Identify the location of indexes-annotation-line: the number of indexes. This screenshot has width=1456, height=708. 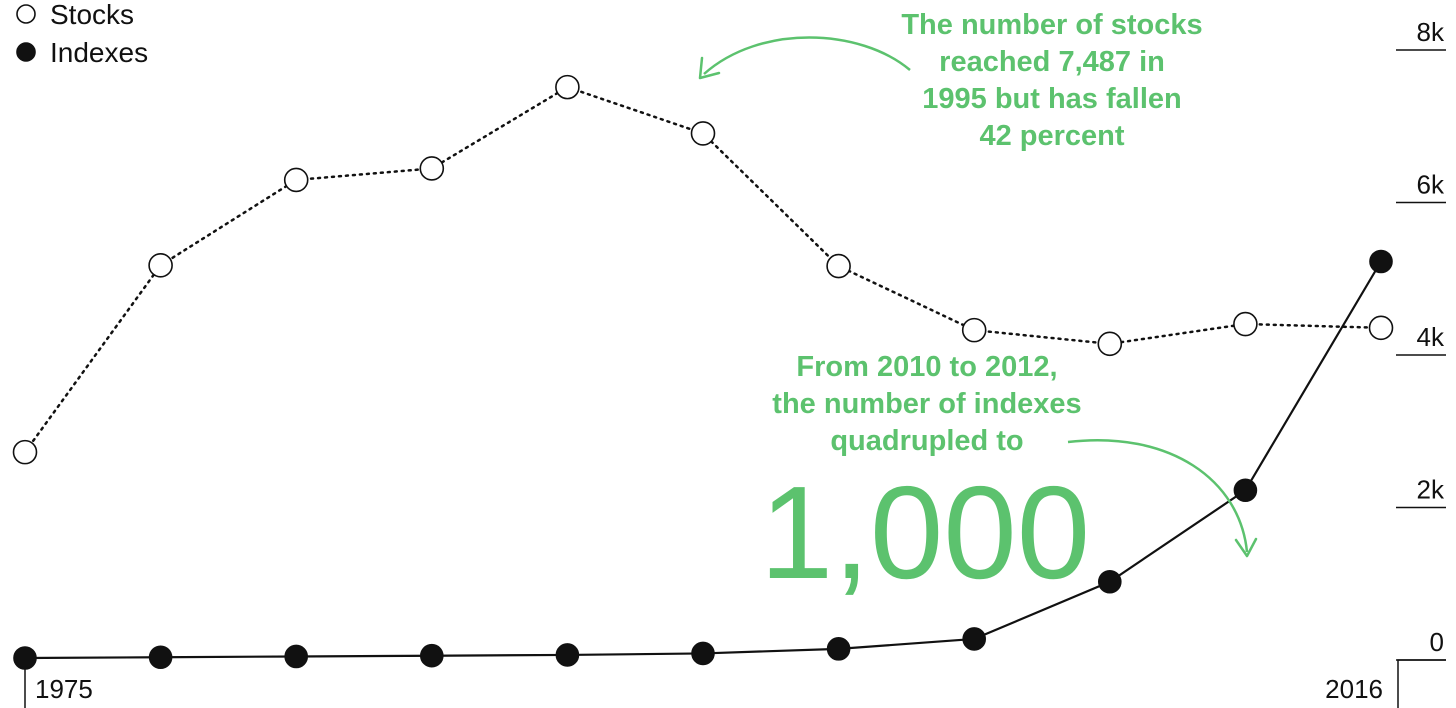
(926, 404).